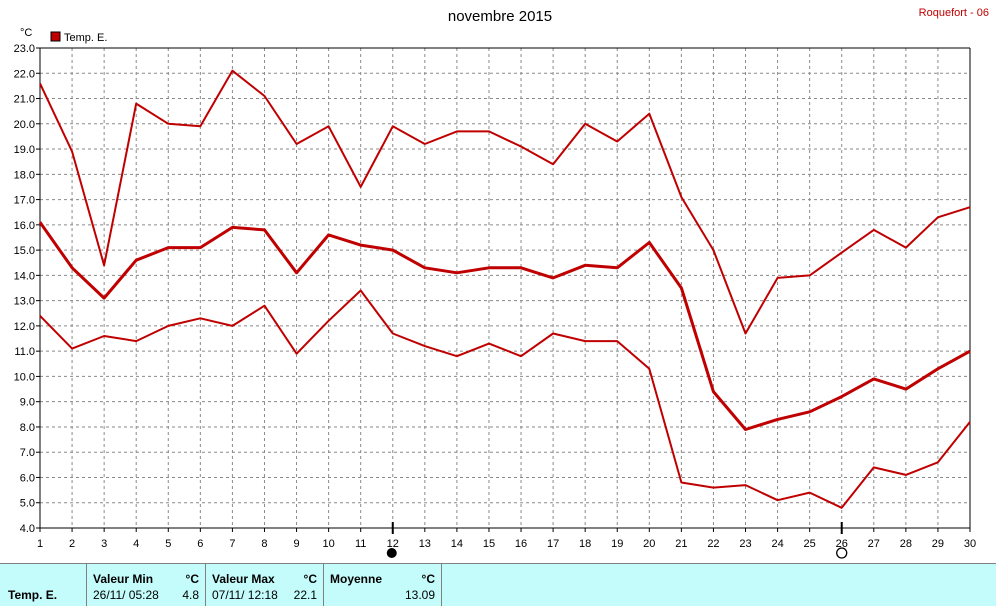 The width and height of the screenshot is (996, 606). Describe the element at coordinates (296, 544) in the screenshot. I see `x-tick-label: 9` at that location.